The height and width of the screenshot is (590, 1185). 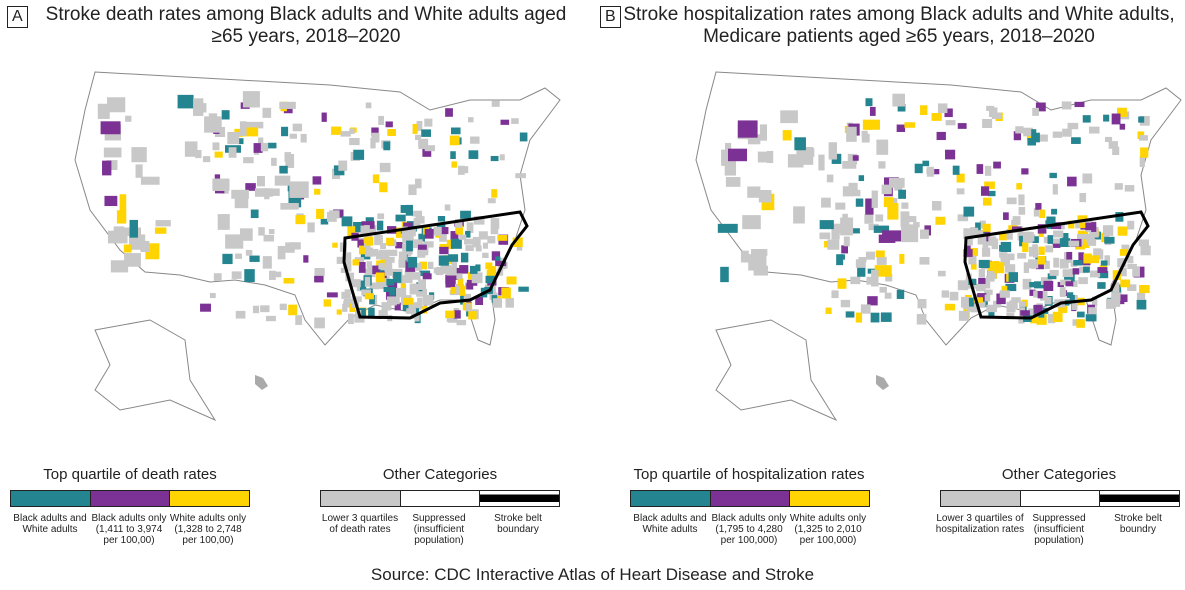 What do you see at coordinates (130, 498) in the screenshot?
I see `swatch-black-only` at bounding box center [130, 498].